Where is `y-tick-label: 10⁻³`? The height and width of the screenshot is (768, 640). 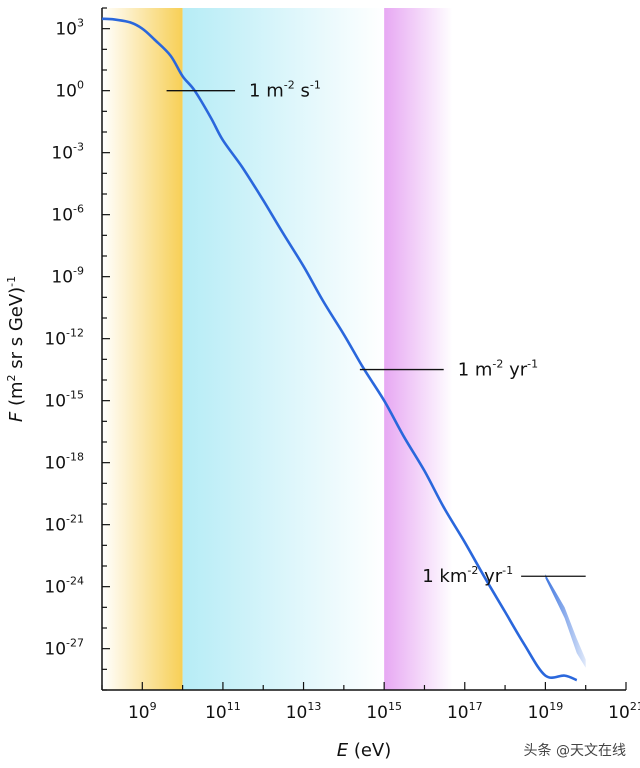 y-tick-label: 10⁻³ is located at coordinates (67, 152).